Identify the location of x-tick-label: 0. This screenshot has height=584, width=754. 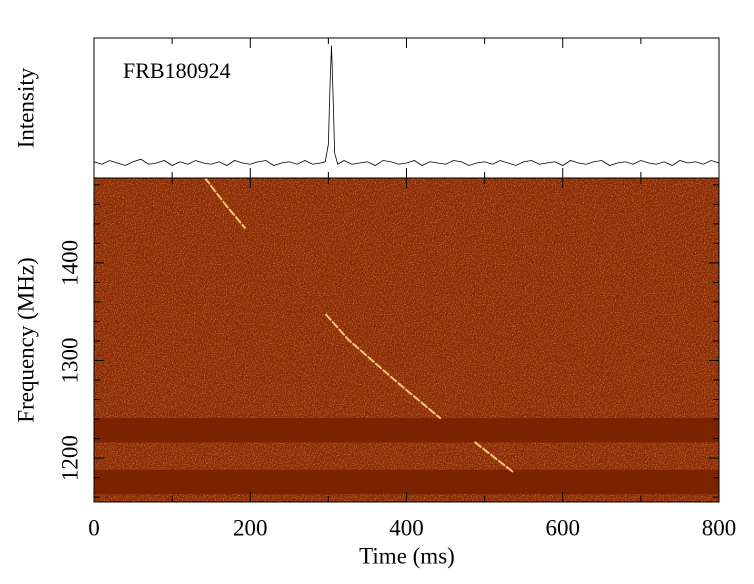
(94, 527).